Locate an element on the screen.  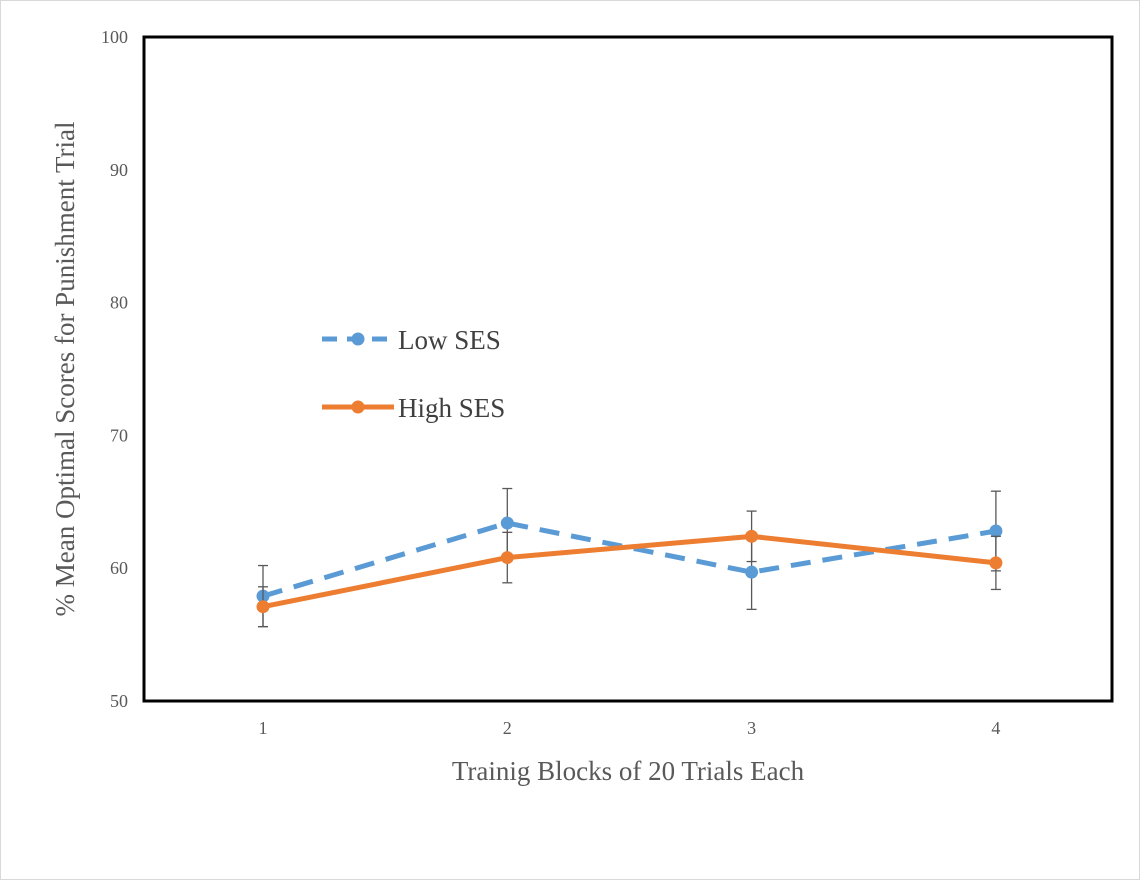
y-axis-ticks: 50 60 70 80 90 100 is located at coordinates (114, 369).